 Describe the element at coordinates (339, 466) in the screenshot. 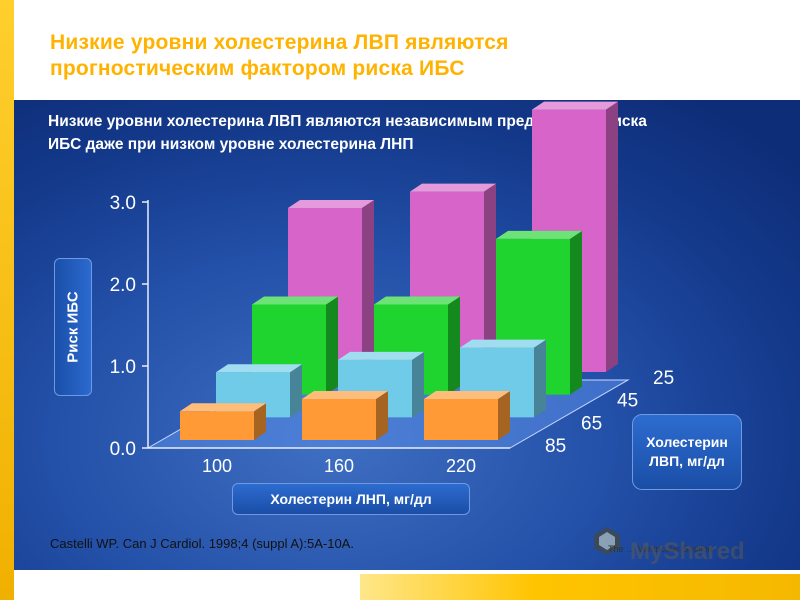

I see `x-tick-label: 160` at that location.